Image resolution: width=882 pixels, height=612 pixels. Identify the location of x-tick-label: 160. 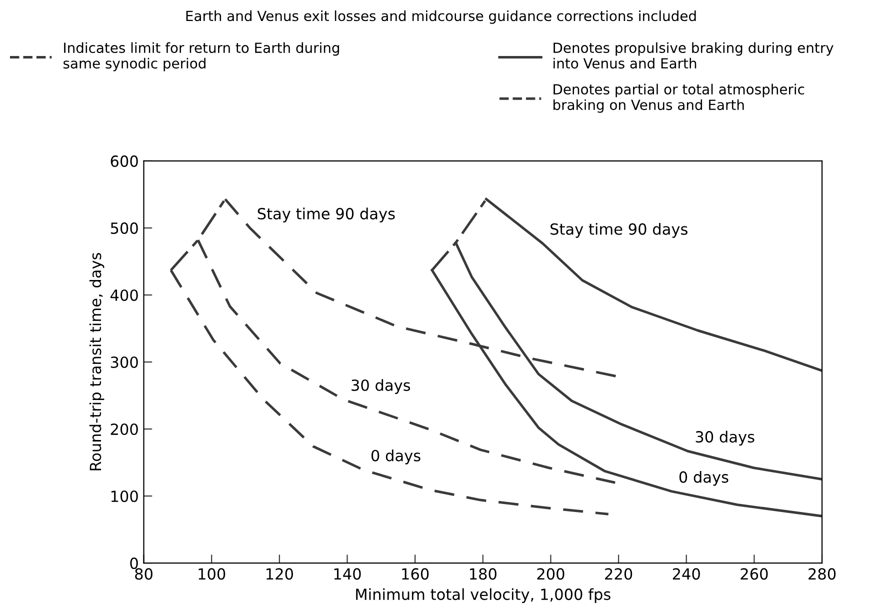
(415, 574).